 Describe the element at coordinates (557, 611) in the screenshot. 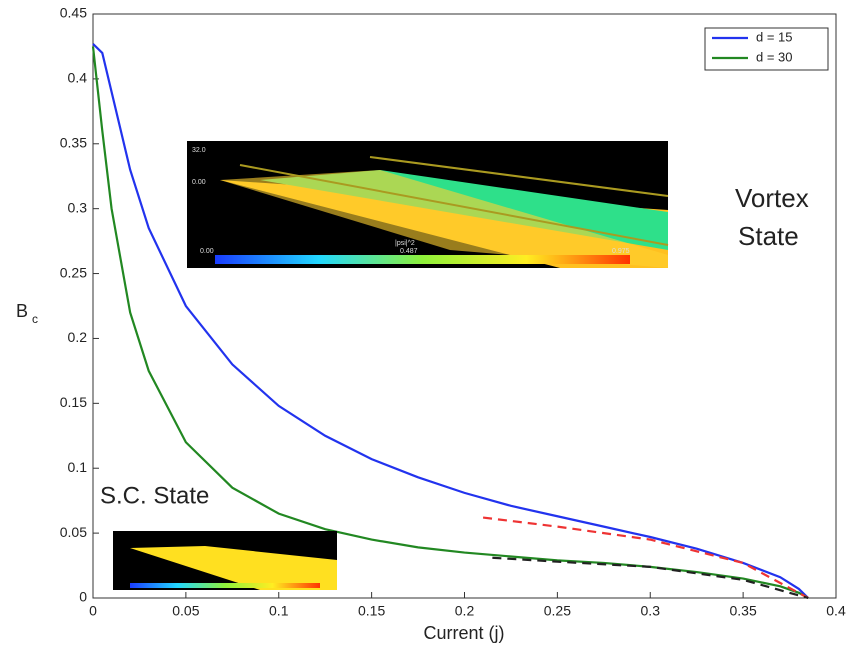

I see `x-tick-label: 0.25` at that location.